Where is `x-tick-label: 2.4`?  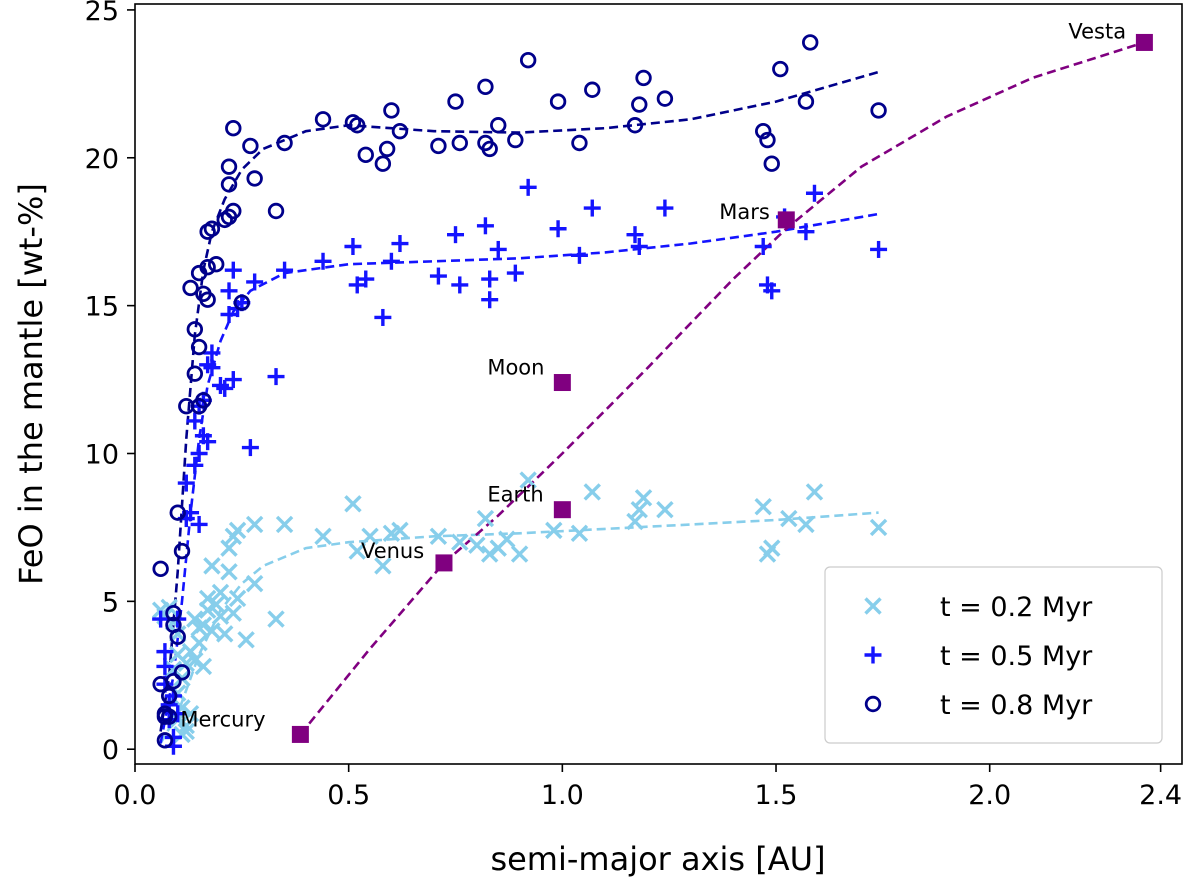
x-tick-label: 2.4 is located at coordinates (1160, 795).